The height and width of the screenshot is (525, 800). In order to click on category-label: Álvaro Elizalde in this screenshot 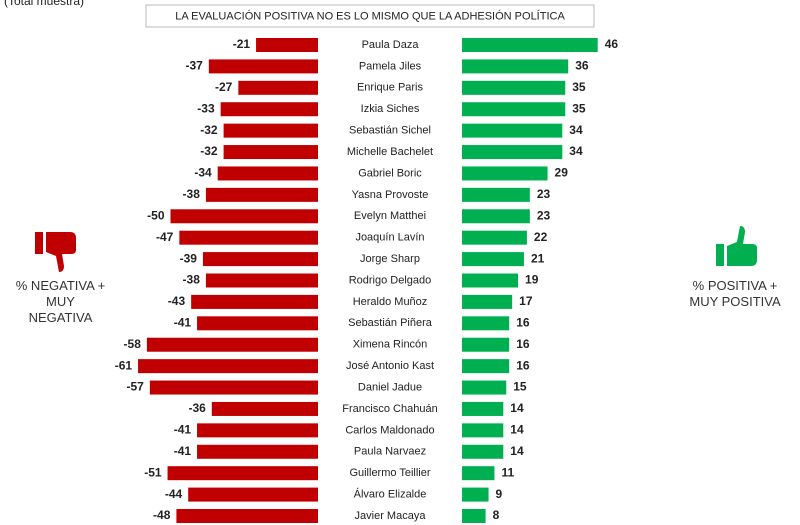, I will do `click(390, 493)`.